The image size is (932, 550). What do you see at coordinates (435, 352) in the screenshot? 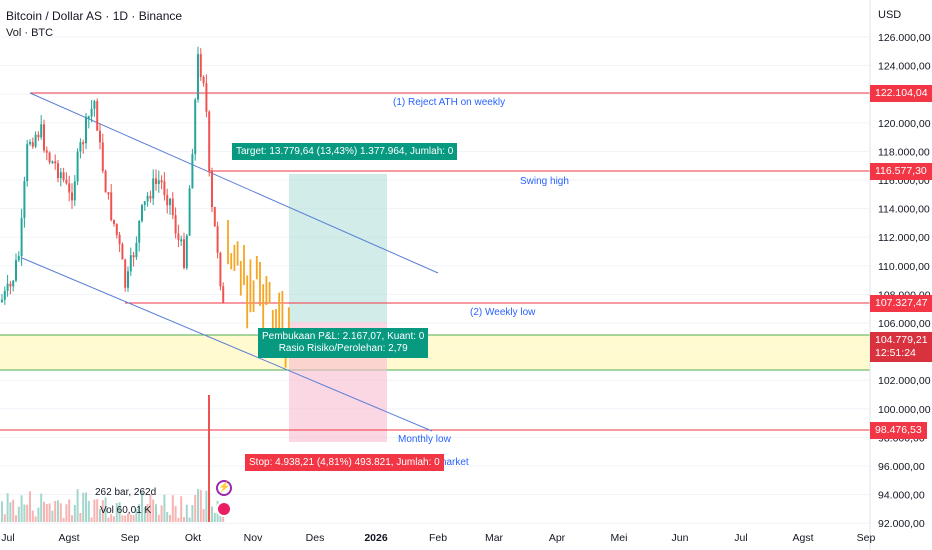
I see `support-zone` at bounding box center [435, 352].